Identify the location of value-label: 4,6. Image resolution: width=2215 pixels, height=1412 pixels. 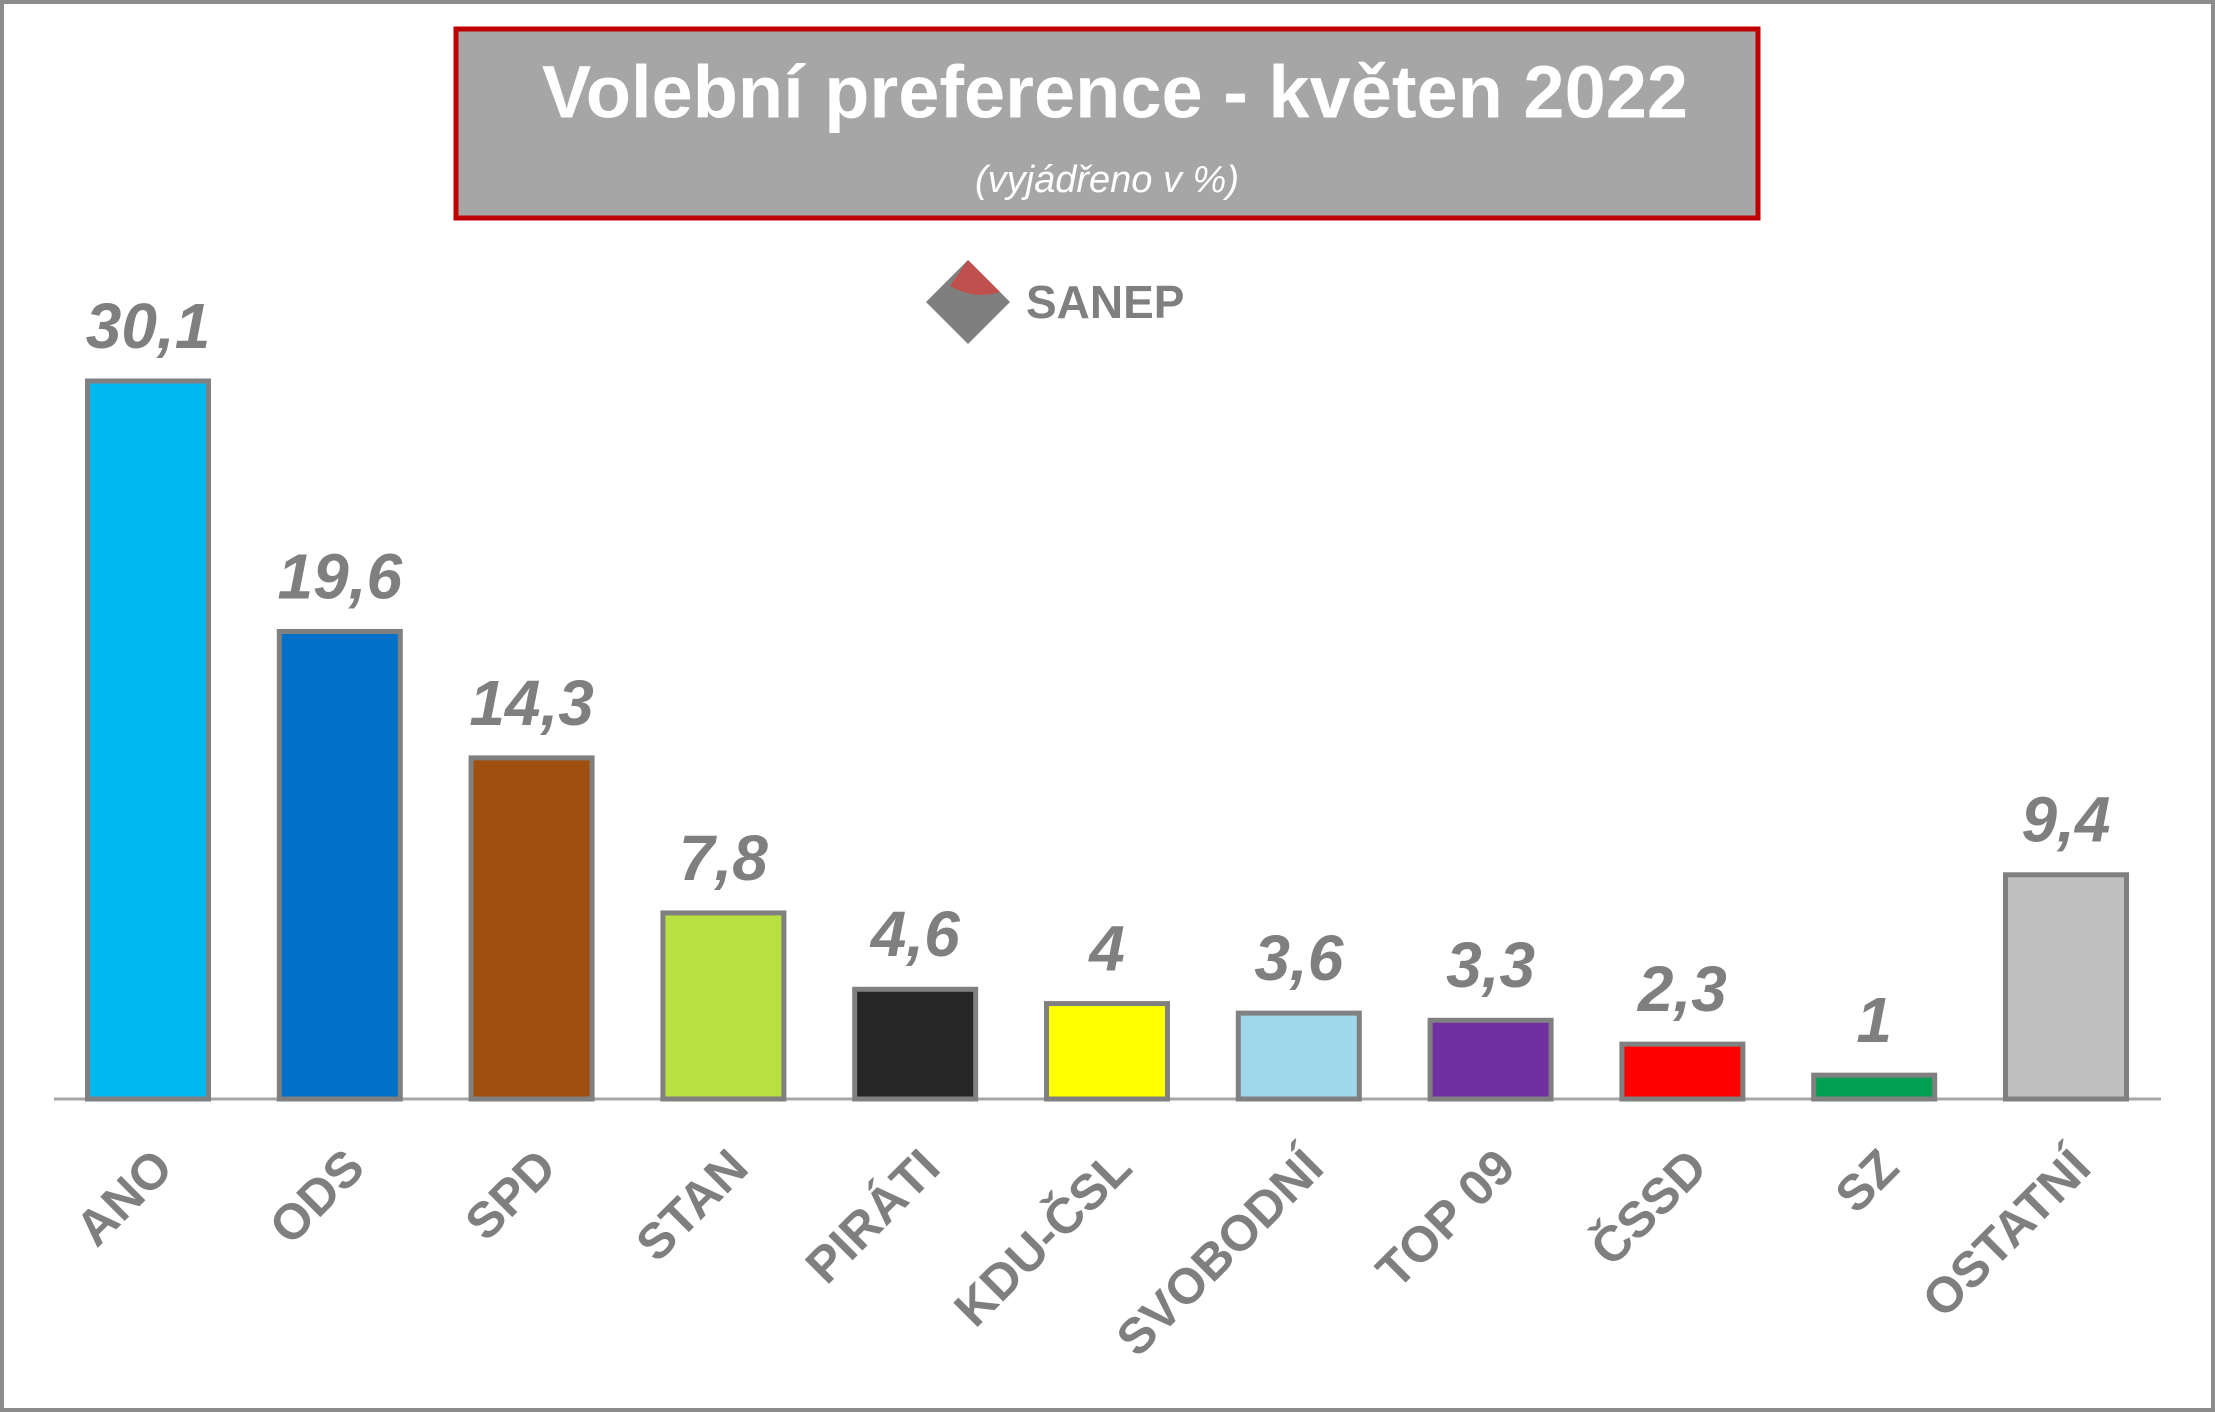
(914, 934).